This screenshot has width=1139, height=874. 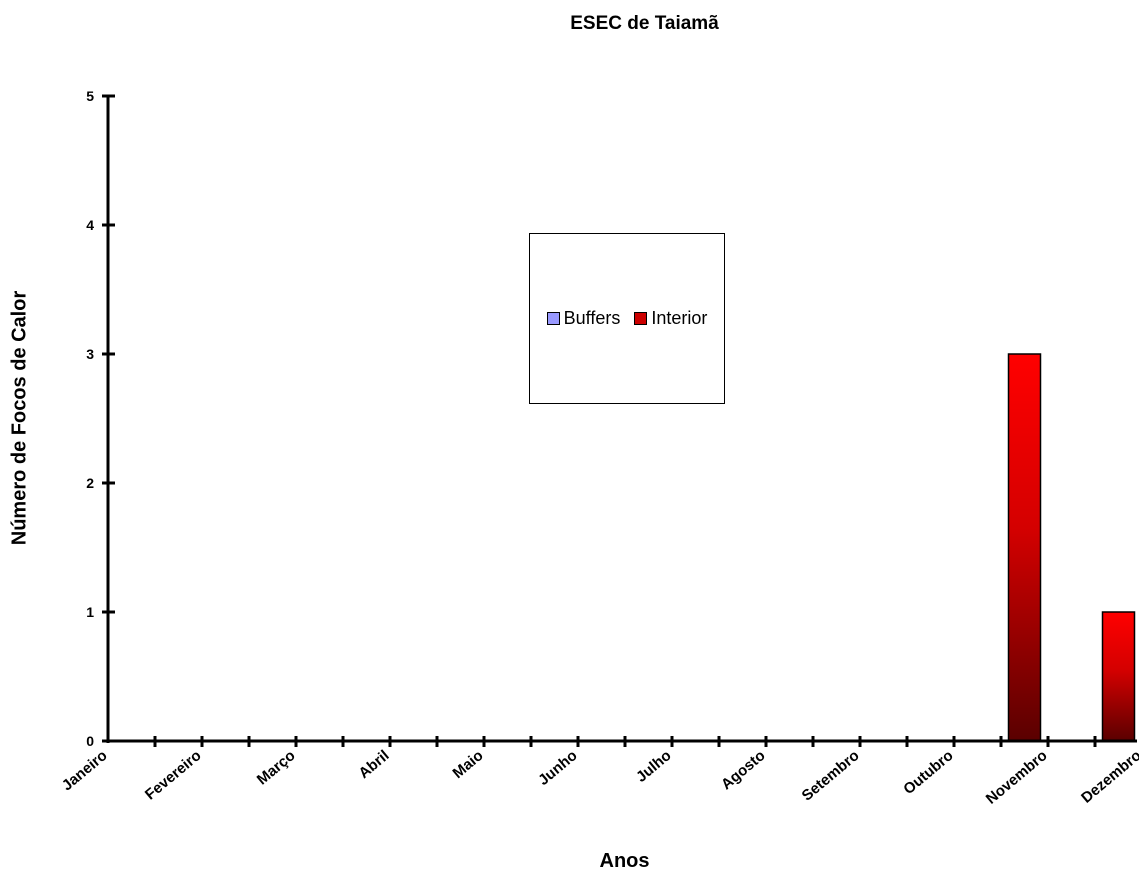 What do you see at coordinates (90, 483) in the screenshot?
I see `y-tick-label: 2` at bounding box center [90, 483].